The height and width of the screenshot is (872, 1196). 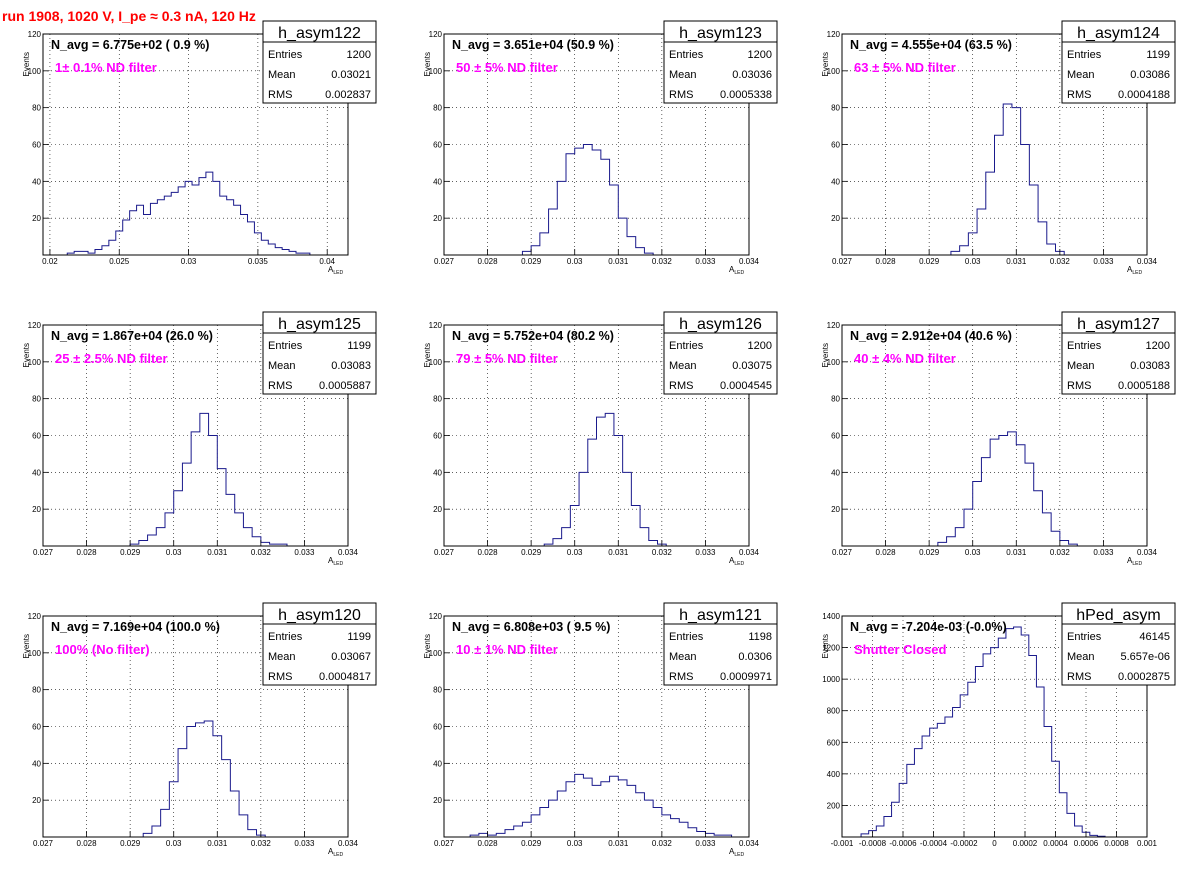 I want to click on filter-label: 100% (No filter), so click(x=102, y=649).